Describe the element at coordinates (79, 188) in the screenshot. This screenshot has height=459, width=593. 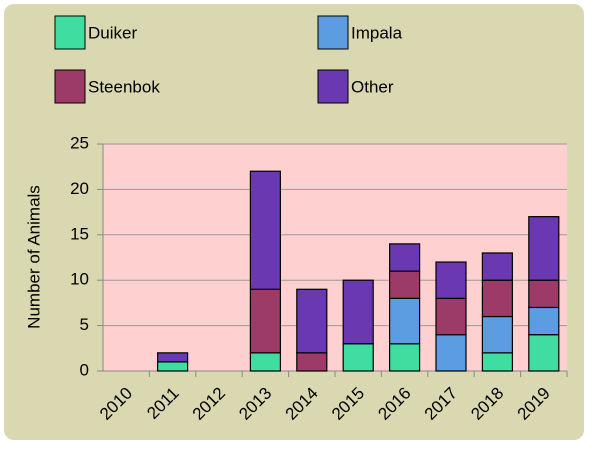
I see `y-tick-label: 20` at that location.